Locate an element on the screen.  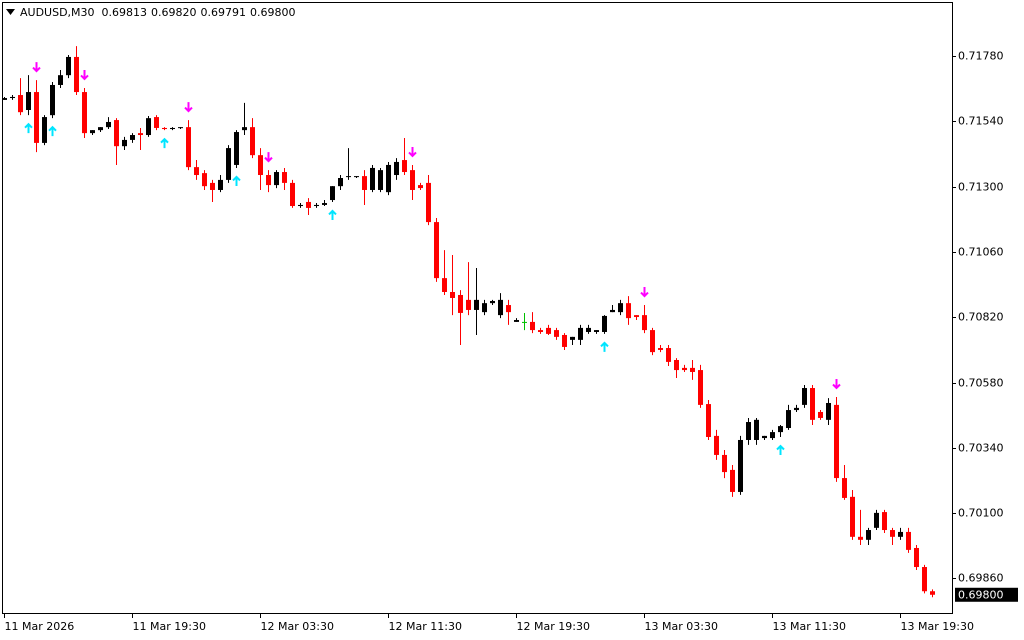
current-price-label: 0.69800 is located at coordinates (981, 594).